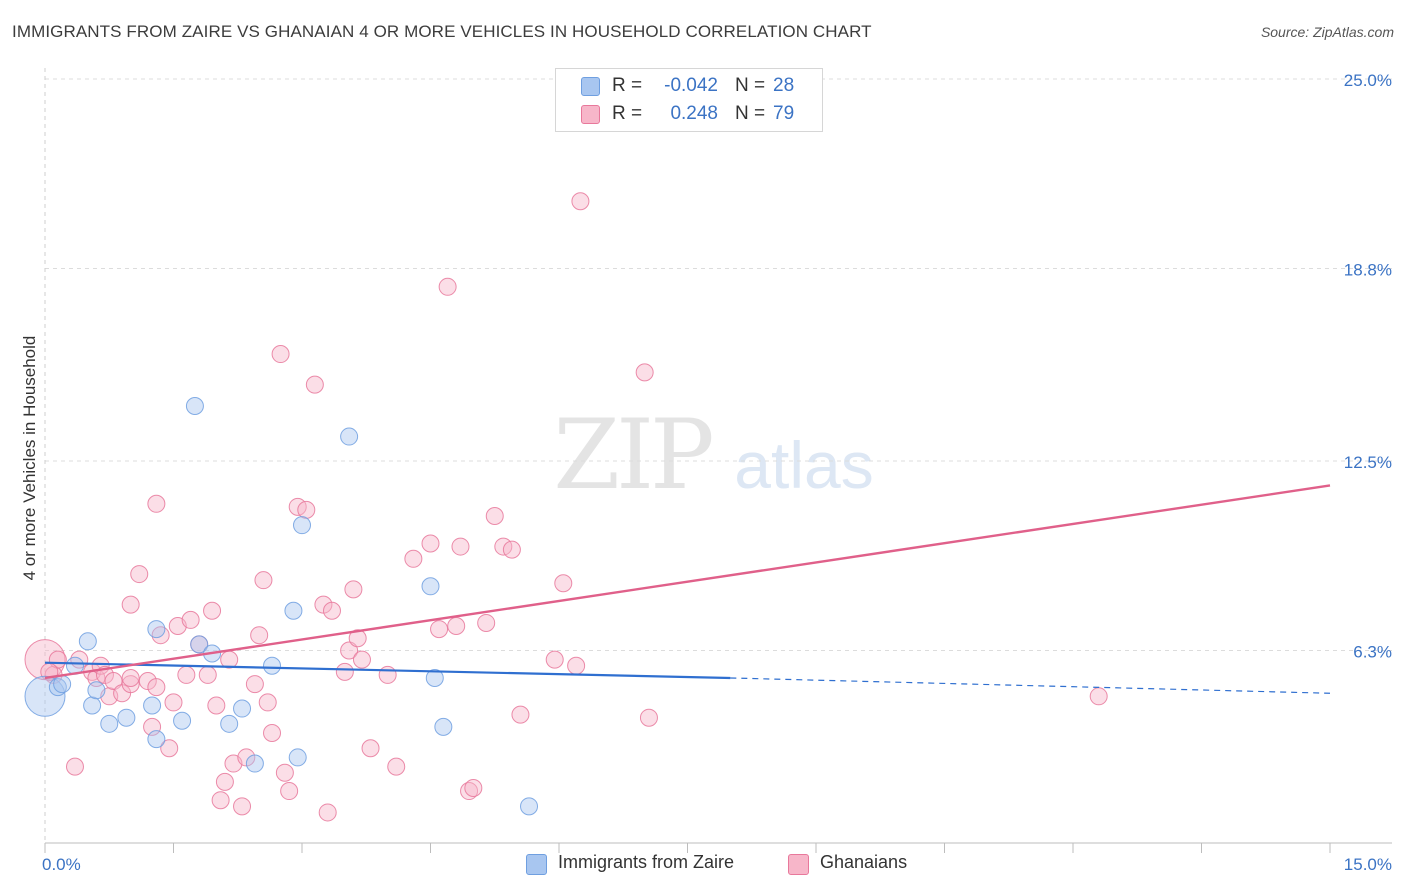 The width and height of the screenshot is (1406, 892). What do you see at coordinates (1030, 685) in the screenshot?
I see `zaire-trend-extension` at bounding box center [1030, 685].